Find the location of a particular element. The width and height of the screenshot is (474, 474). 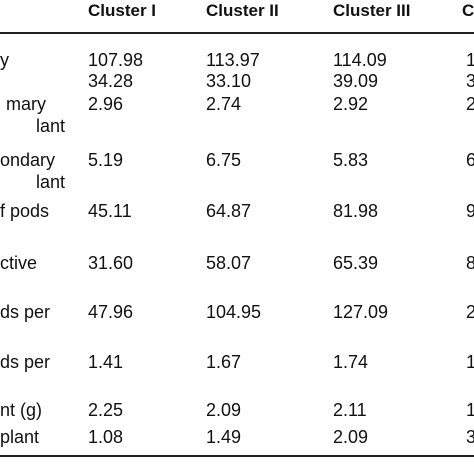

cell: 2.25 is located at coordinates (106, 410).